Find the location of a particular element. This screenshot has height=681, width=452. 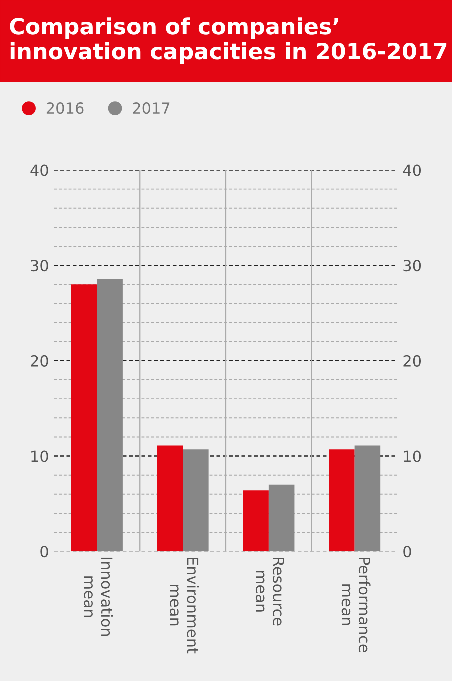

y2-tick-label: 30 is located at coordinates (413, 266).